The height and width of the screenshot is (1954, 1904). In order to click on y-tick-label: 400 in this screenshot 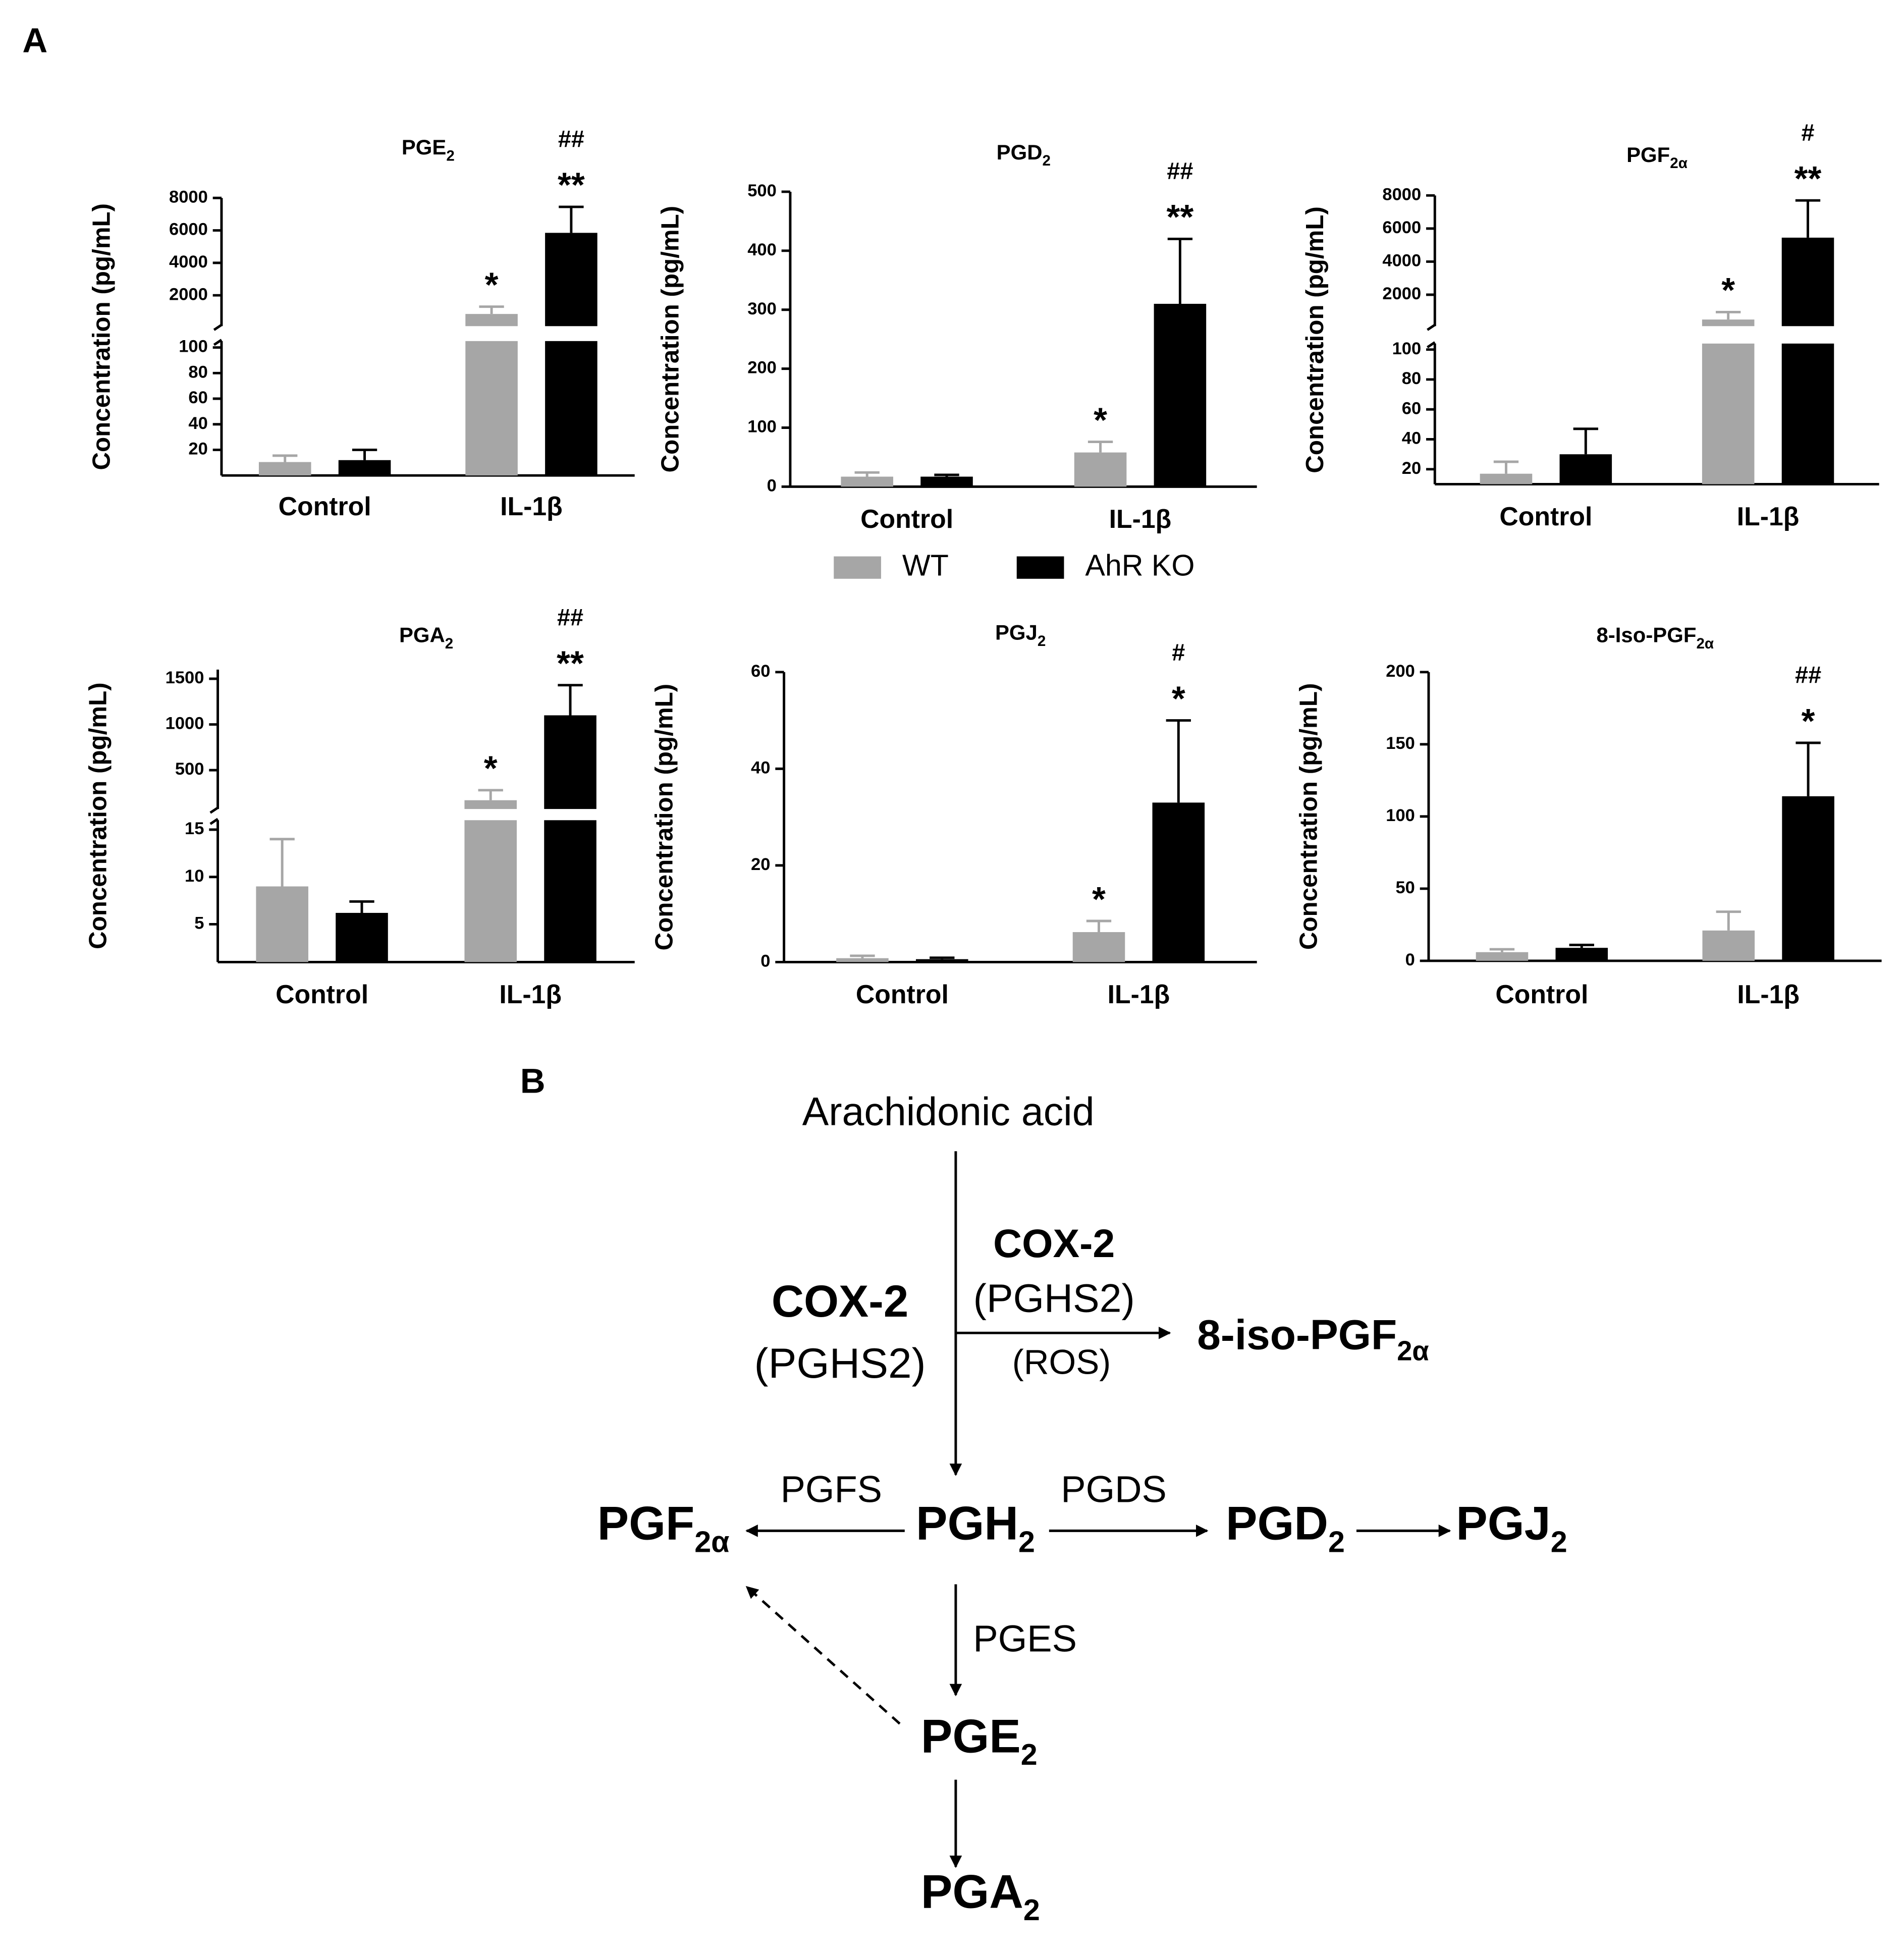, I will do `click(762, 249)`.